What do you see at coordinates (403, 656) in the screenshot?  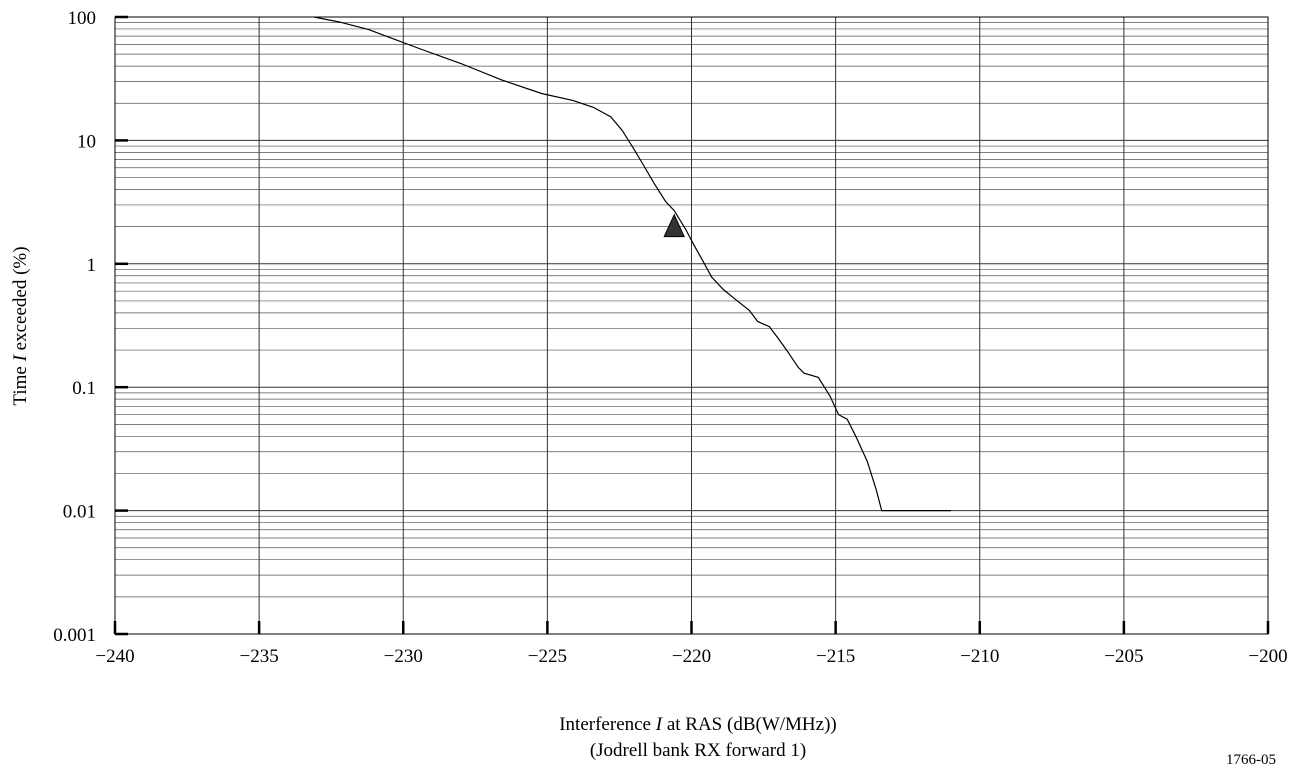 I see `x-tick-label: −230` at bounding box center [403, 656].